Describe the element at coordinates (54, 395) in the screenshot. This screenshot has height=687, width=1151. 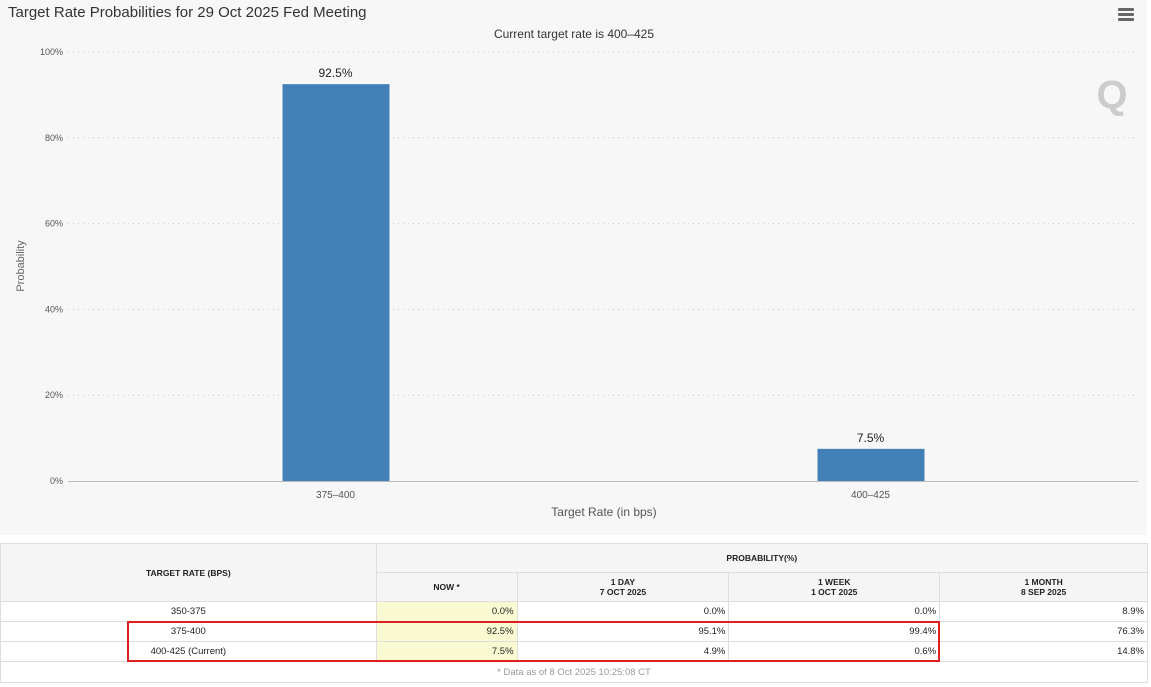
I see `y-tick-label: 20%` at that location.